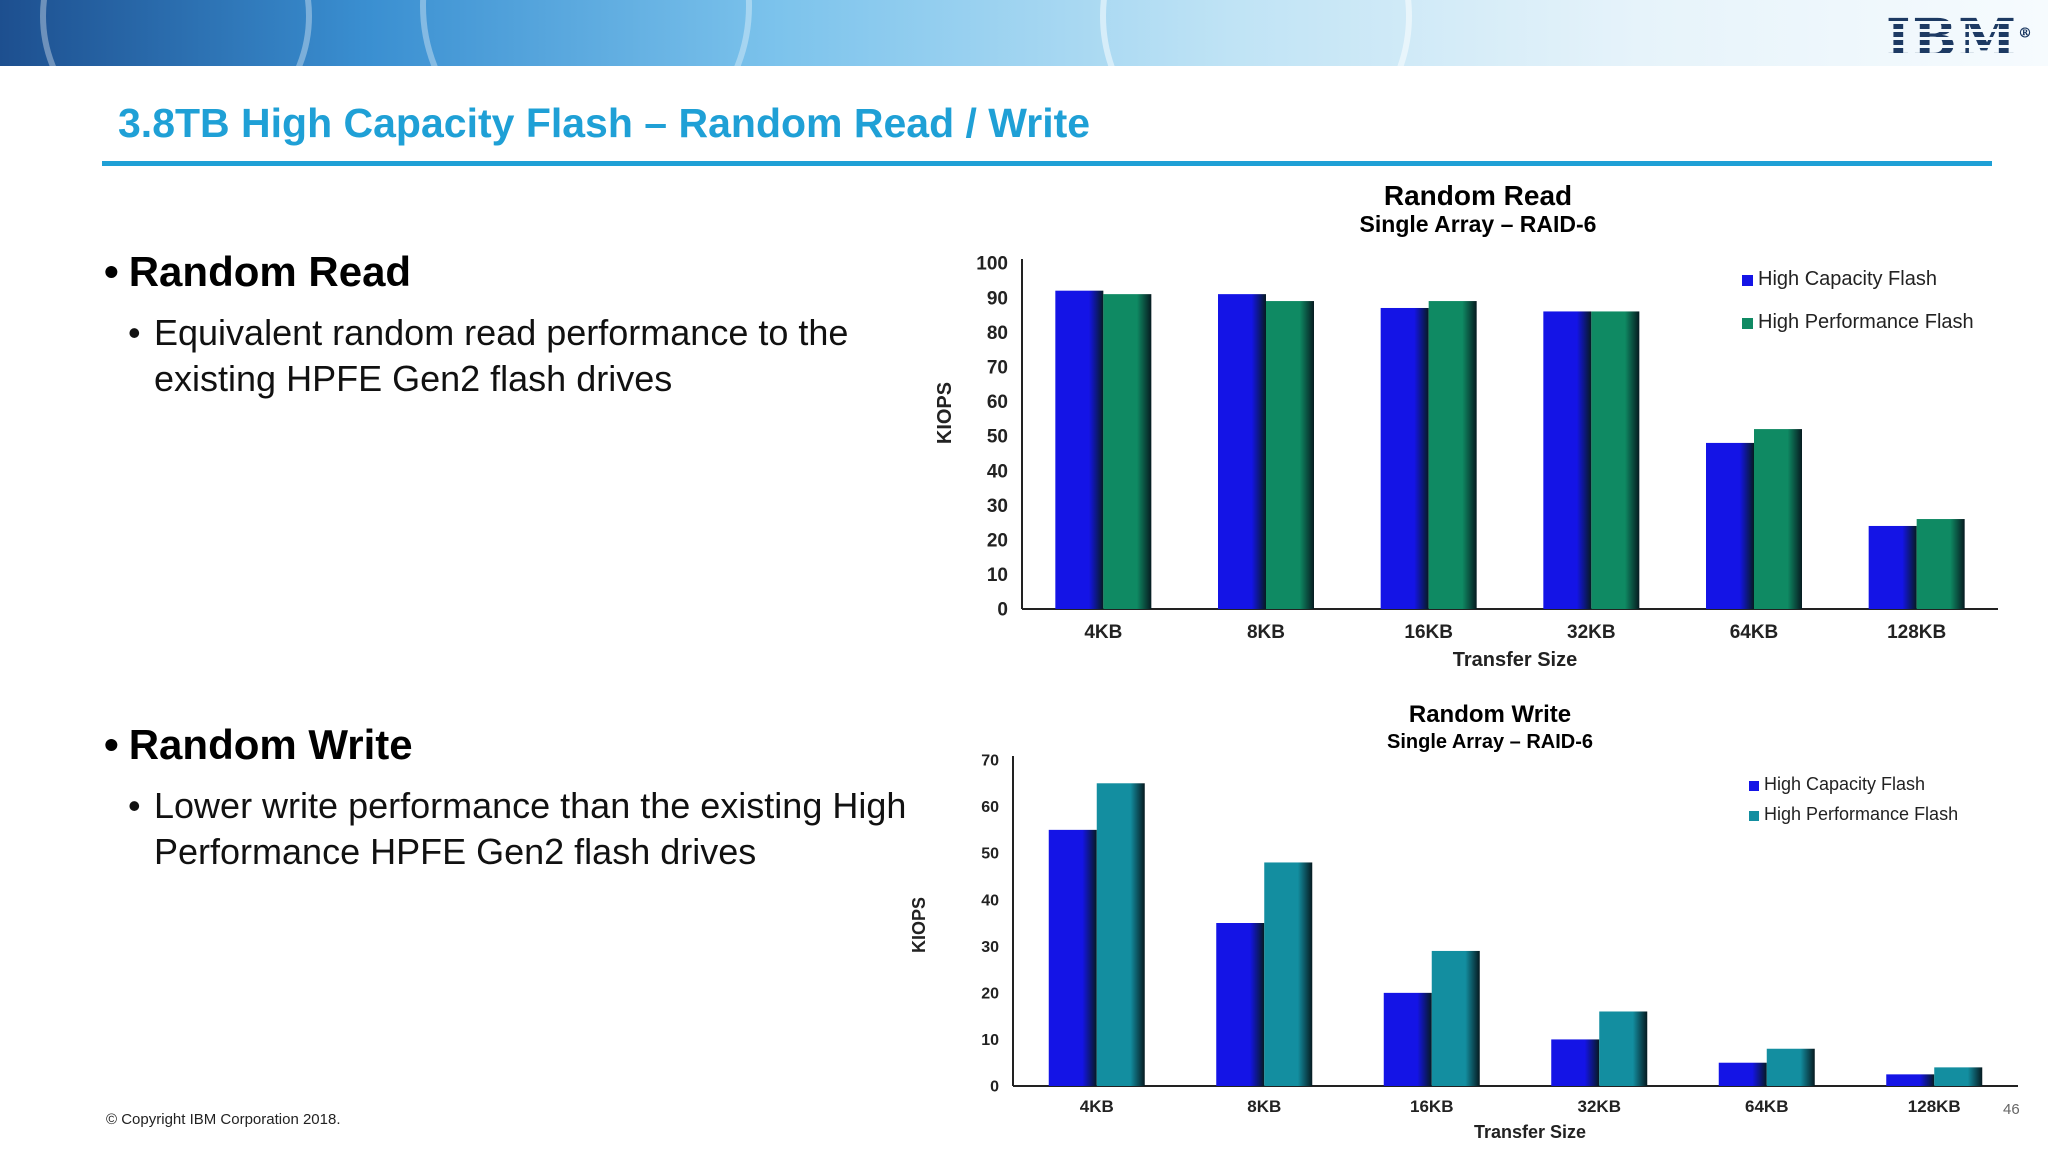  Describe the element at coordinates (2011, 1109) in the screenshot. I see `page-number: 46` at that location.